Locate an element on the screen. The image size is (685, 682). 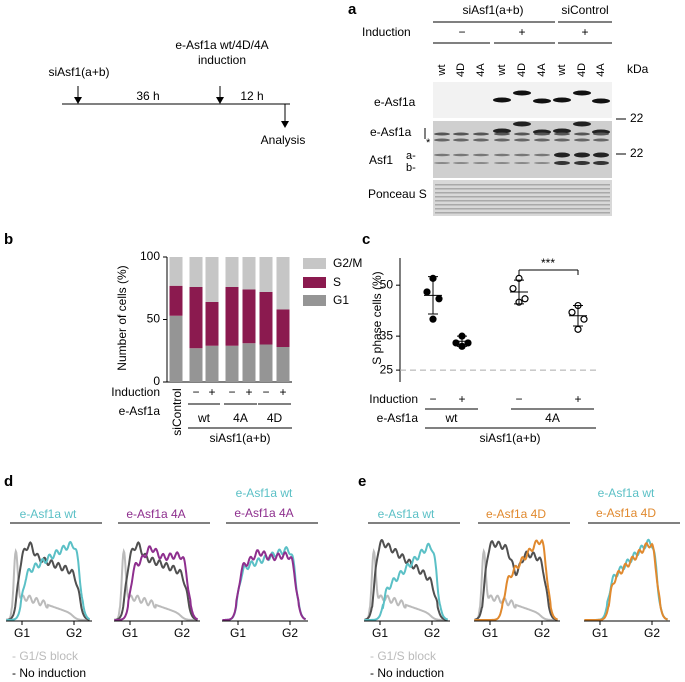
error-bar is located at coordinates (519, 292).